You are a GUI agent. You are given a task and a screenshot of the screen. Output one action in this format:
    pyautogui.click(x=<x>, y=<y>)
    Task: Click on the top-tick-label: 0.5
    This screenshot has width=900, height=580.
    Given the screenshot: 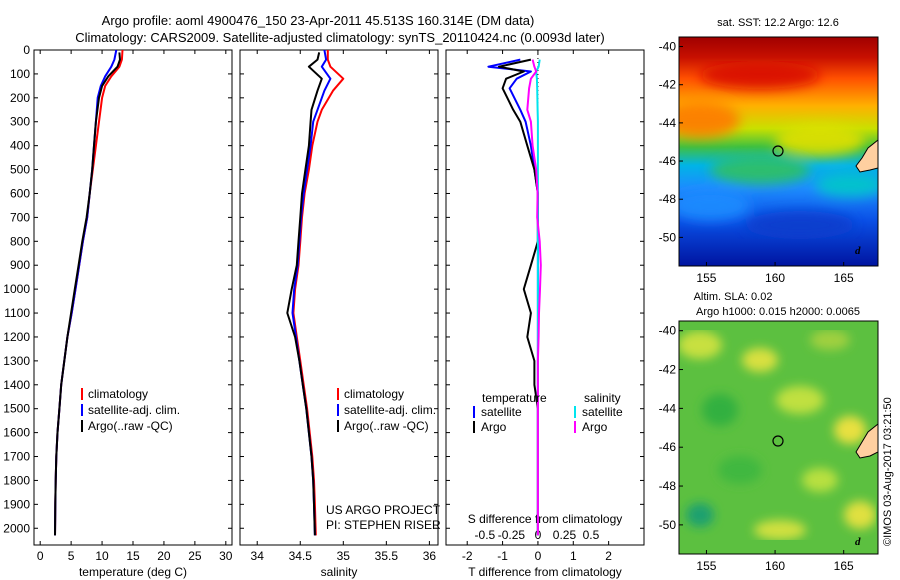 What is the action you would take?
    pyautogui.click(x=591, y=535)
    